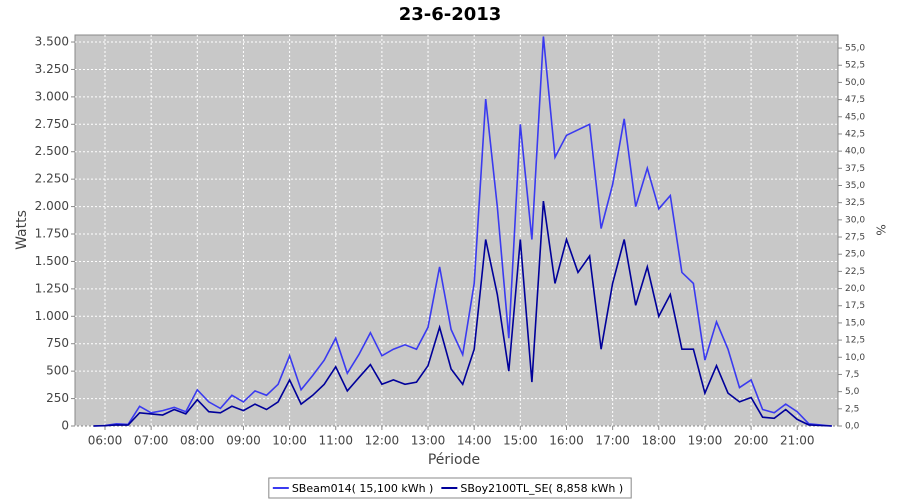 This screenshot has width=900, height=500. I want to click on y2-tick-label: 40,0, so click(855, 152).